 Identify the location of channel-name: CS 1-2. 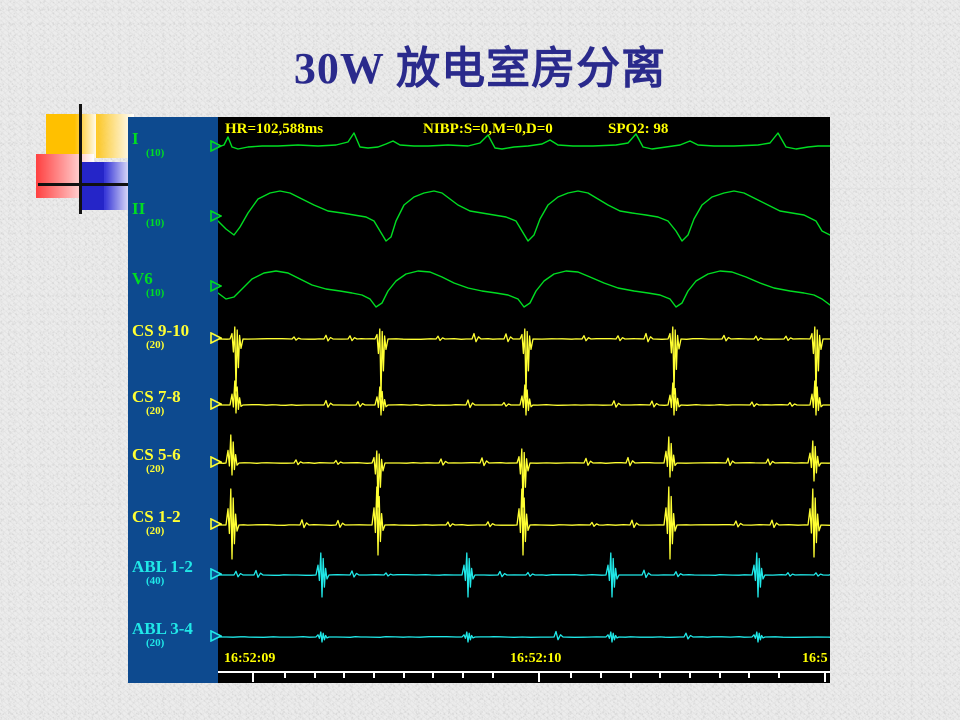
(156, 516).